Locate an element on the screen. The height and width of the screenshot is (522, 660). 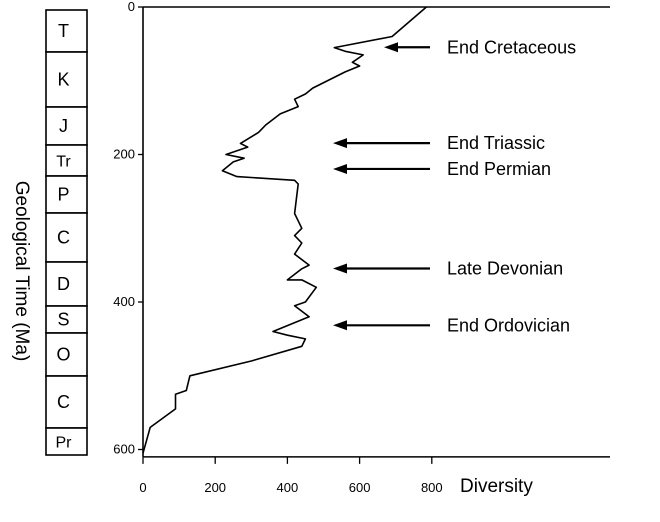
x-tick-label: 600 is located at coordinates (360, 487).